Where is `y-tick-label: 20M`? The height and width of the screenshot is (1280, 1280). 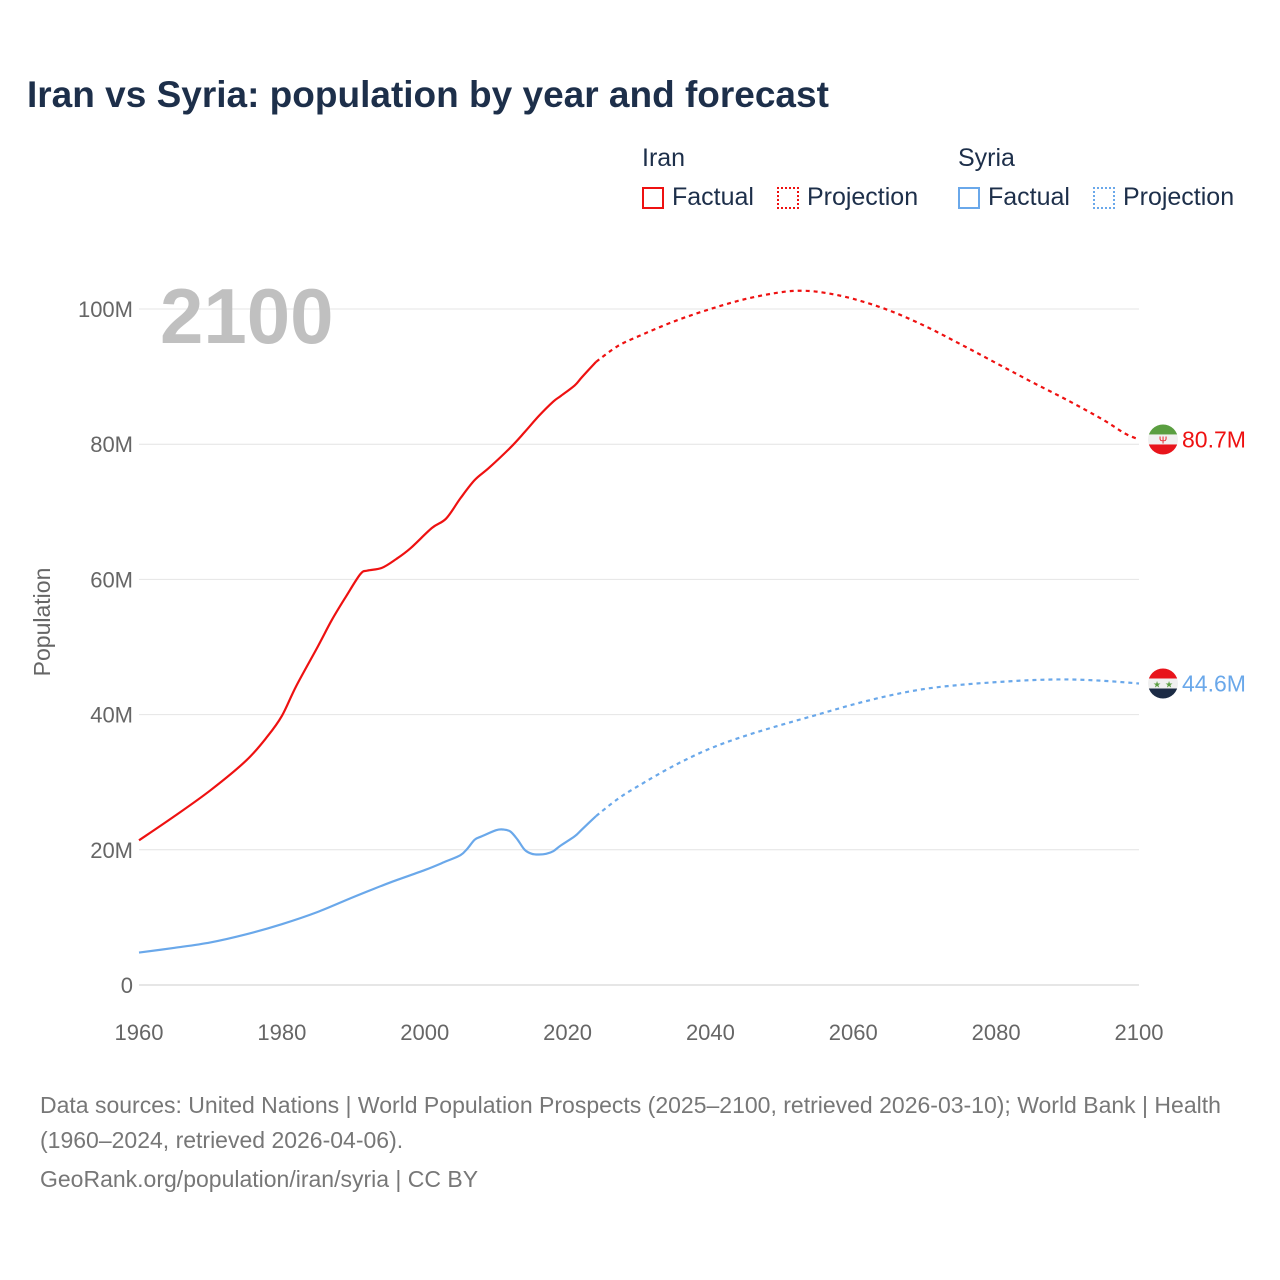
y-tick-label: 20M is located at coordinates (111, 850).